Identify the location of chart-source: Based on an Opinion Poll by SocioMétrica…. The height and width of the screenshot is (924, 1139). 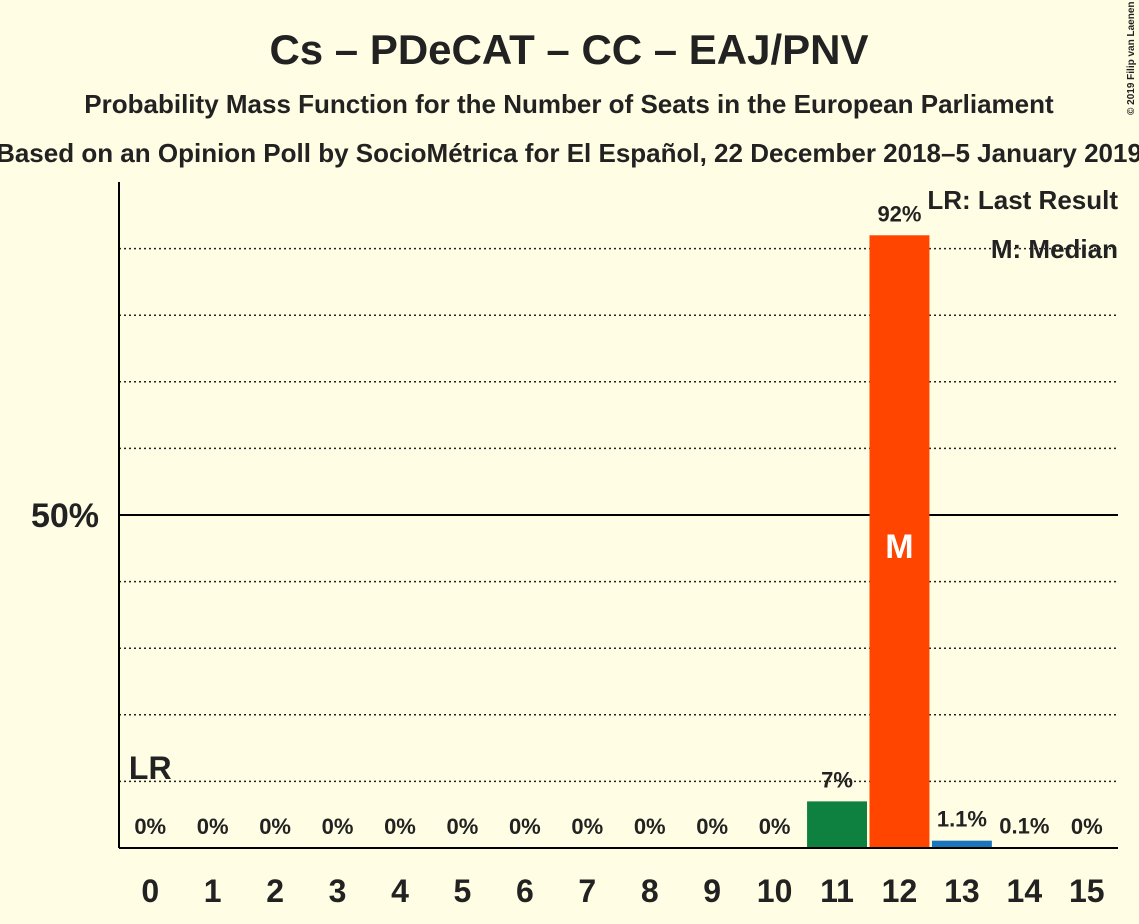
(569, 153).